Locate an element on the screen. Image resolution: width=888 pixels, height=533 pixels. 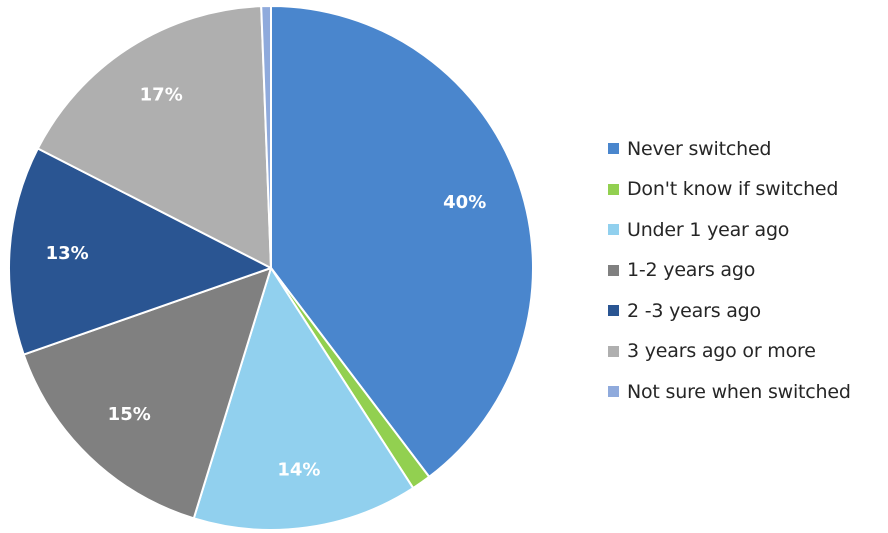
legend-item: 2 -3 years ago is located at coordinates (729, 310).